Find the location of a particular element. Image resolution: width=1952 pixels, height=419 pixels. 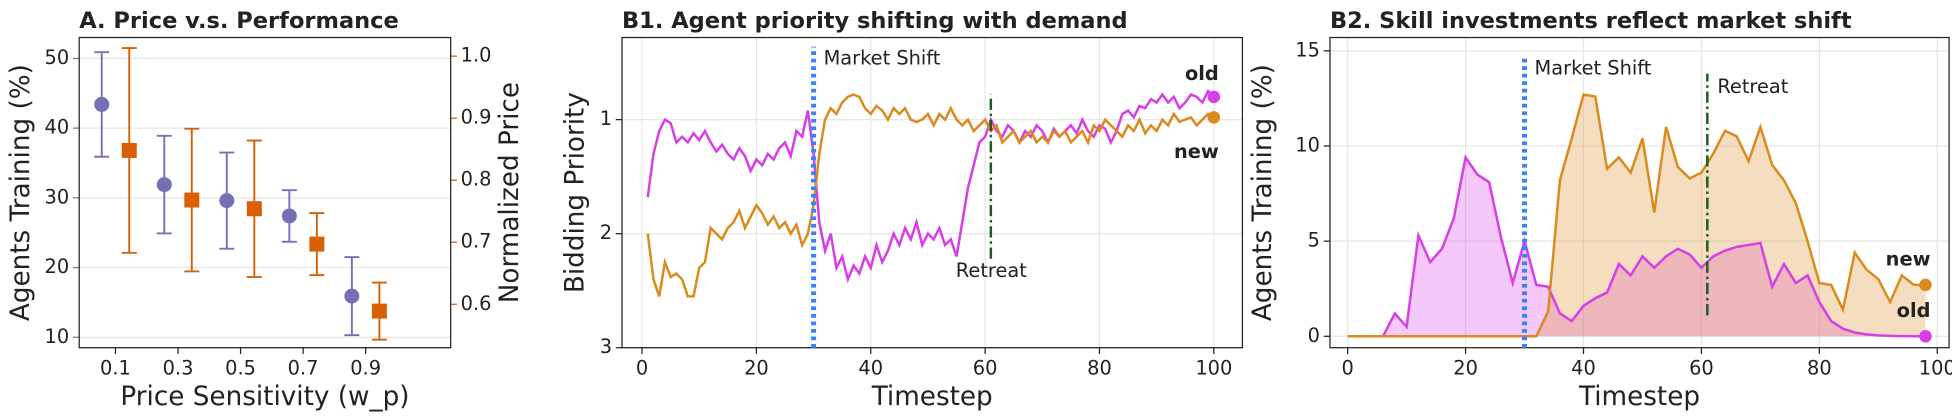

x-tick-label: 0.7 is located at coordinates (303, 367).